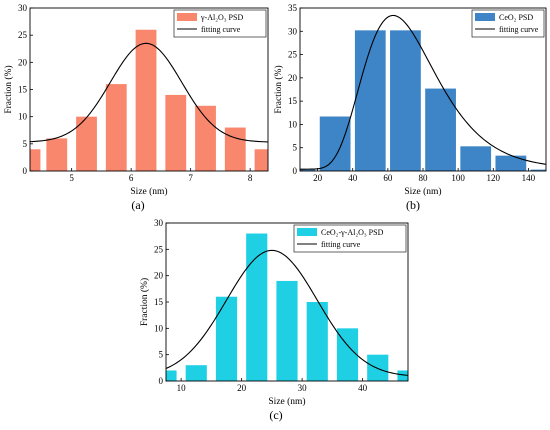  I want to click on legend-frame-a, so click(220, 23).